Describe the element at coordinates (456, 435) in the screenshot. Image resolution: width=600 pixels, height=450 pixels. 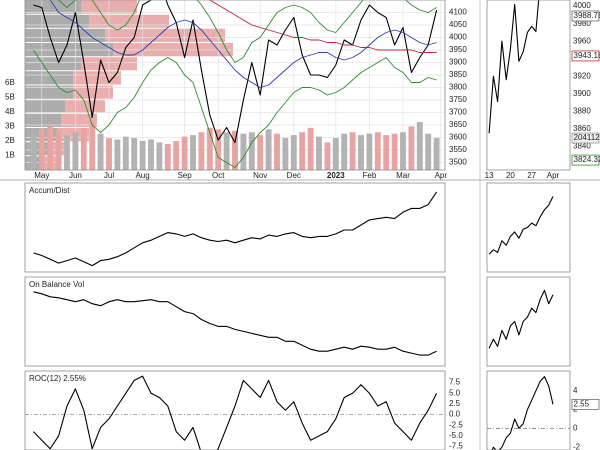
I see `y-tick-label: -5.0` at that location.